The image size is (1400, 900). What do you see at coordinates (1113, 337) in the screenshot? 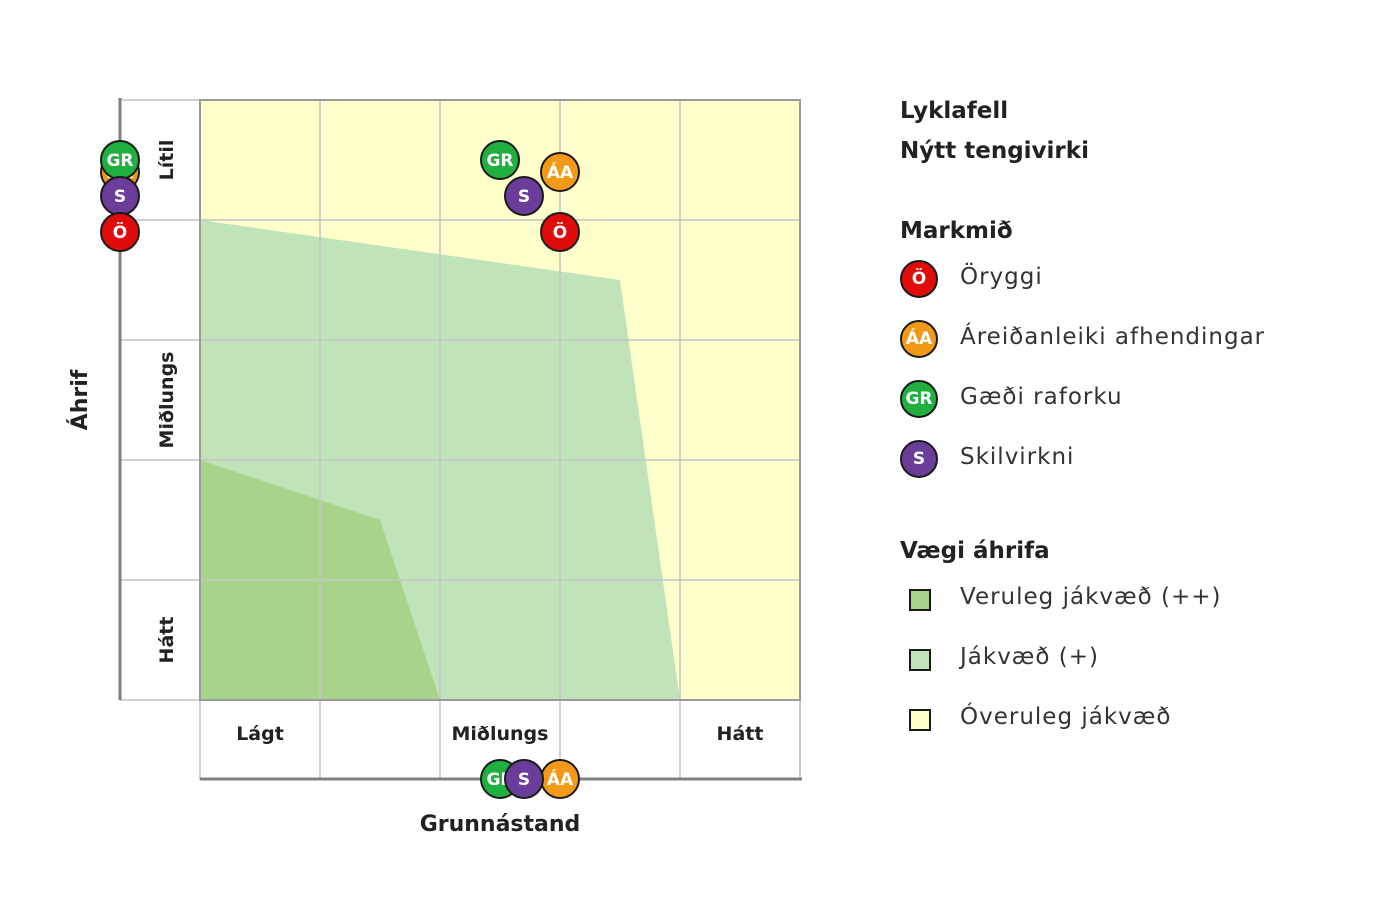
I see `legend-item-label: Áreiðanleiki afhendingar` at bounding box center [1113, 337].